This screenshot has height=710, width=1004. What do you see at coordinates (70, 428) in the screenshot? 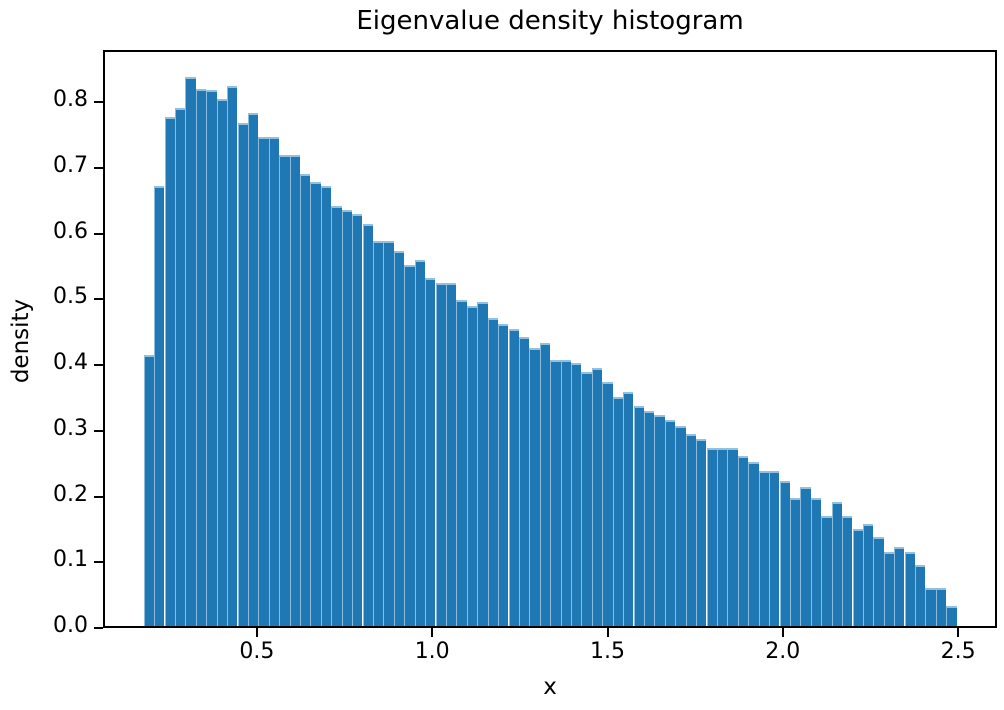
I see `y-tick-label: 0.3` at bounding box center [70, 428].